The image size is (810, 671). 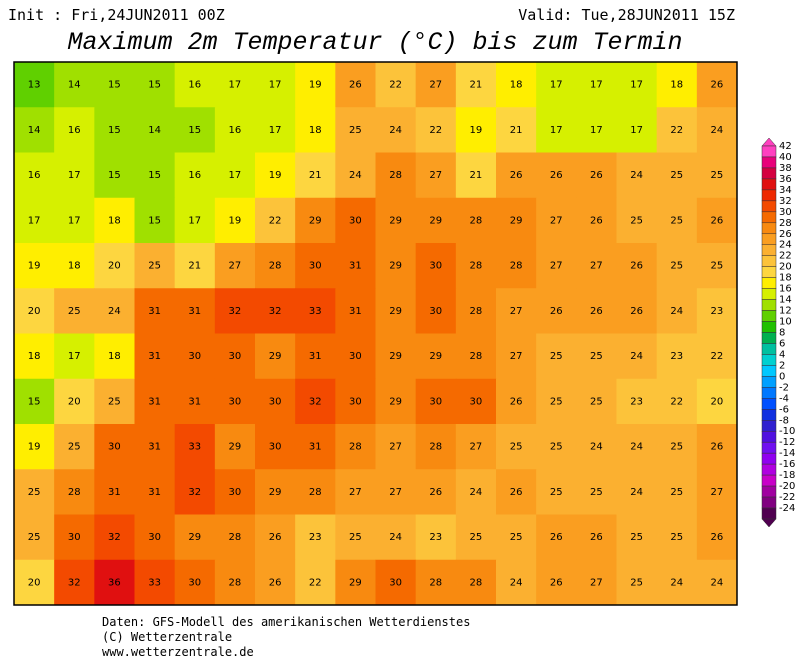 What do you see at coordinates (782, 376) in the screenshot?
I see `scale-label: 0` at bounding box center [782, 376].